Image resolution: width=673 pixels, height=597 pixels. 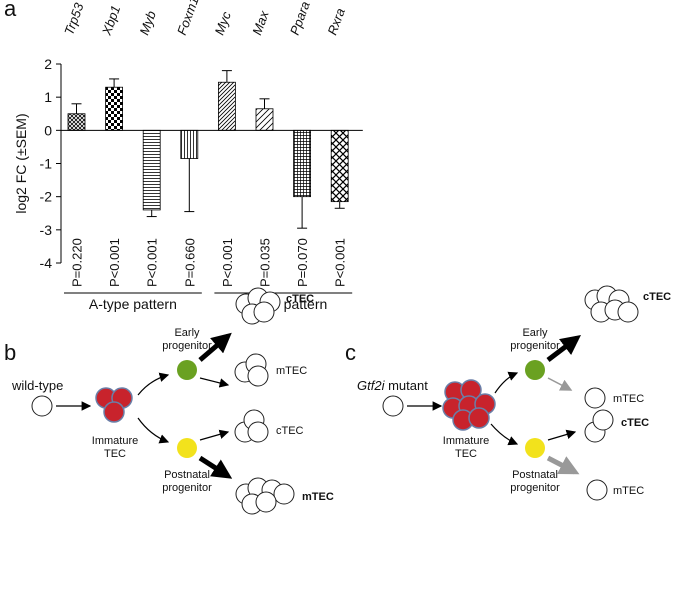 I want to click on gene-label: Xbp1, so click(x=110, y=20).